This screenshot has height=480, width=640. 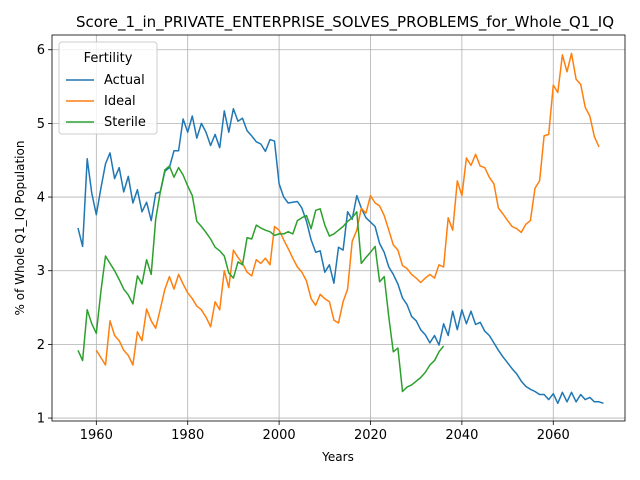 I want to click on legend-label-actual: Actual, so click(x=124, y=80).